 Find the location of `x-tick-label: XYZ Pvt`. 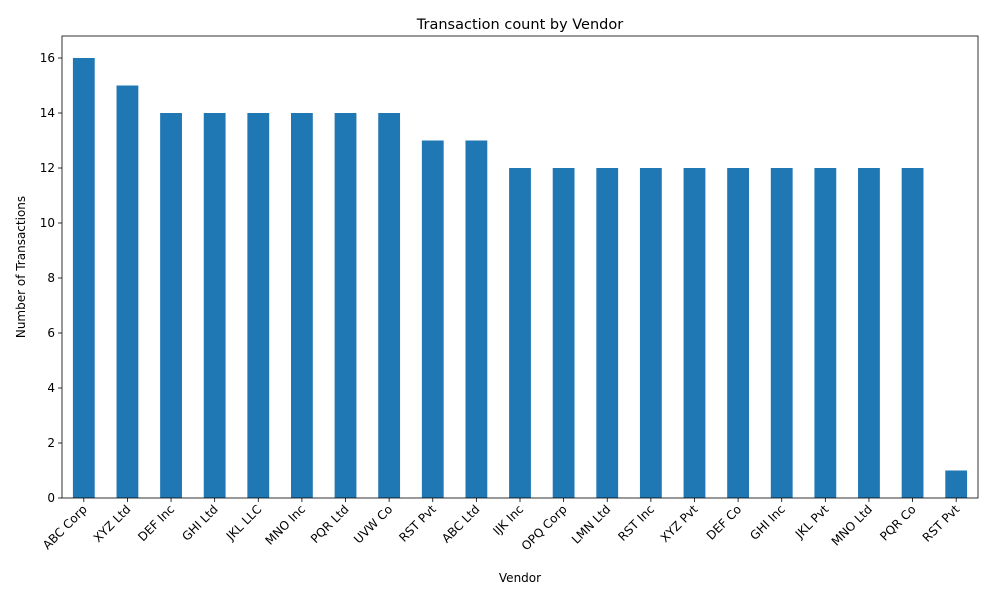

x-tick-label: XYZ Pvt is located at coordinates (679, 523).